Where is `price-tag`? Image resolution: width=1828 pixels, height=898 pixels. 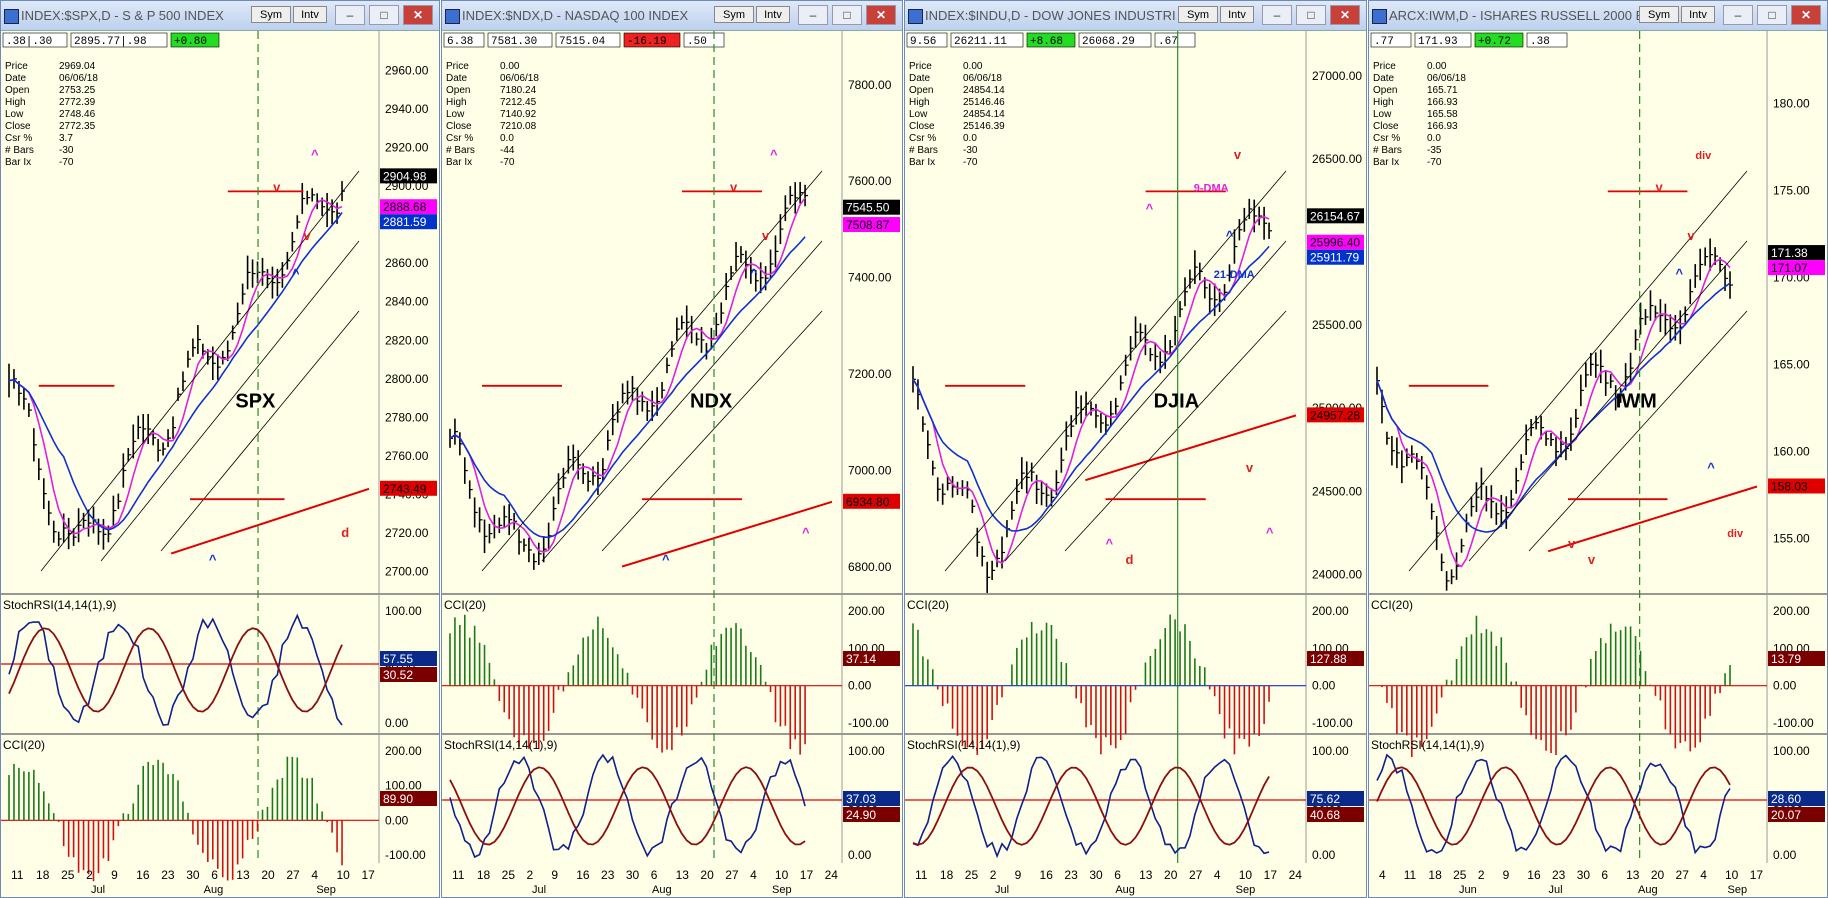
price-tag is located at coordinates (871, 225).